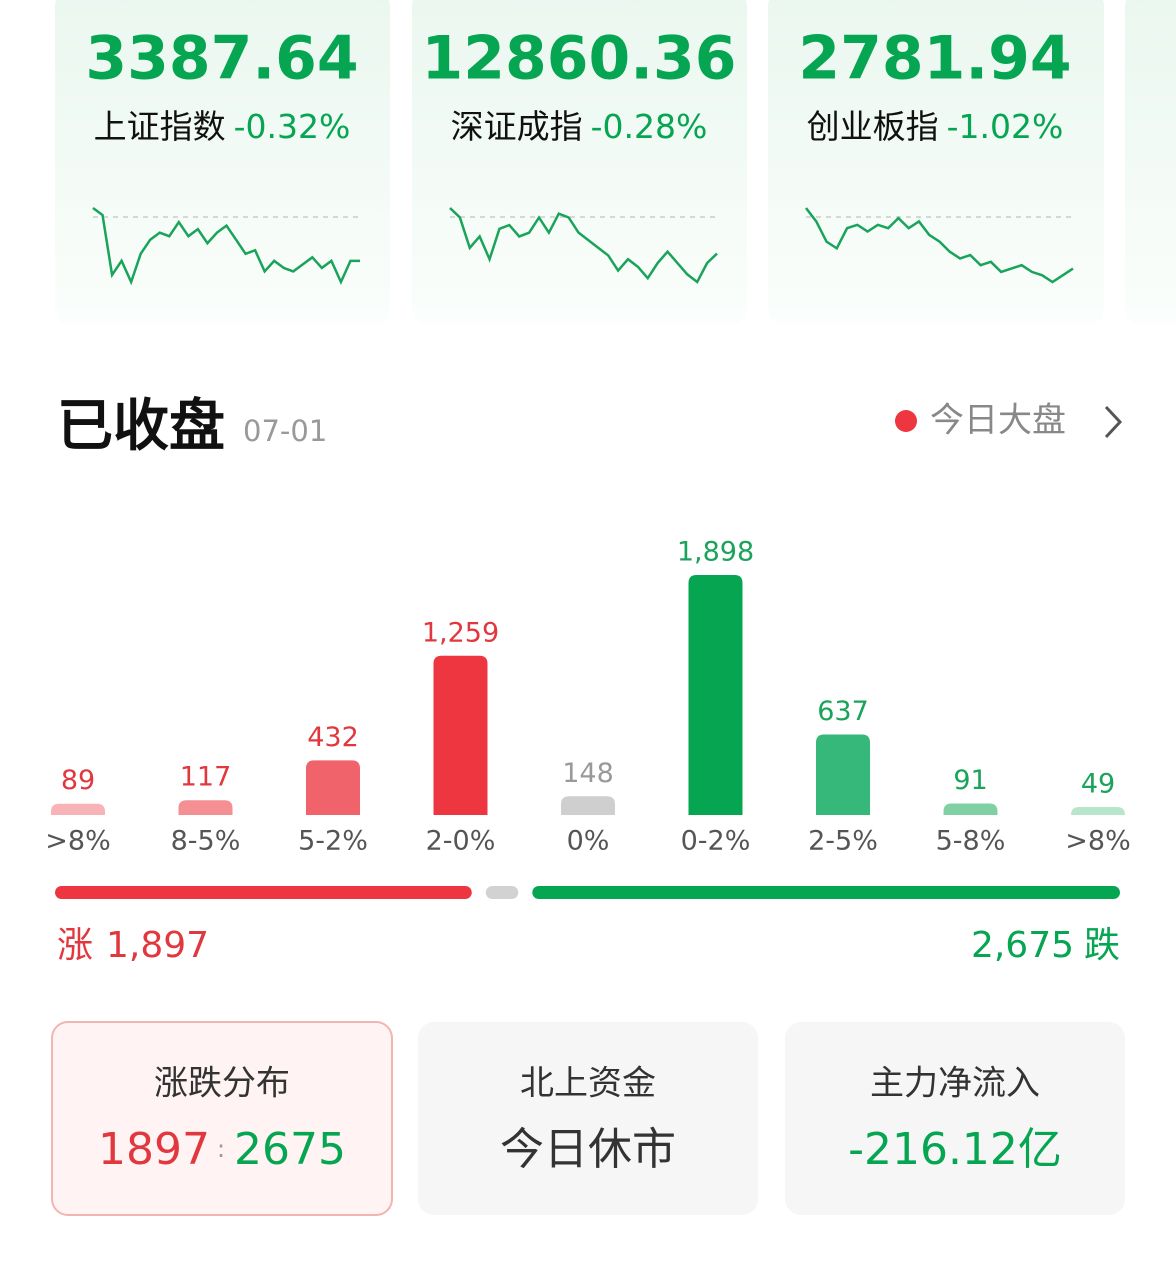 This screenshot has width=1176, height=1271. Describe the element at coordinates (221, 59) in the screenshot. I see `index-price: 3387.64` at that location.